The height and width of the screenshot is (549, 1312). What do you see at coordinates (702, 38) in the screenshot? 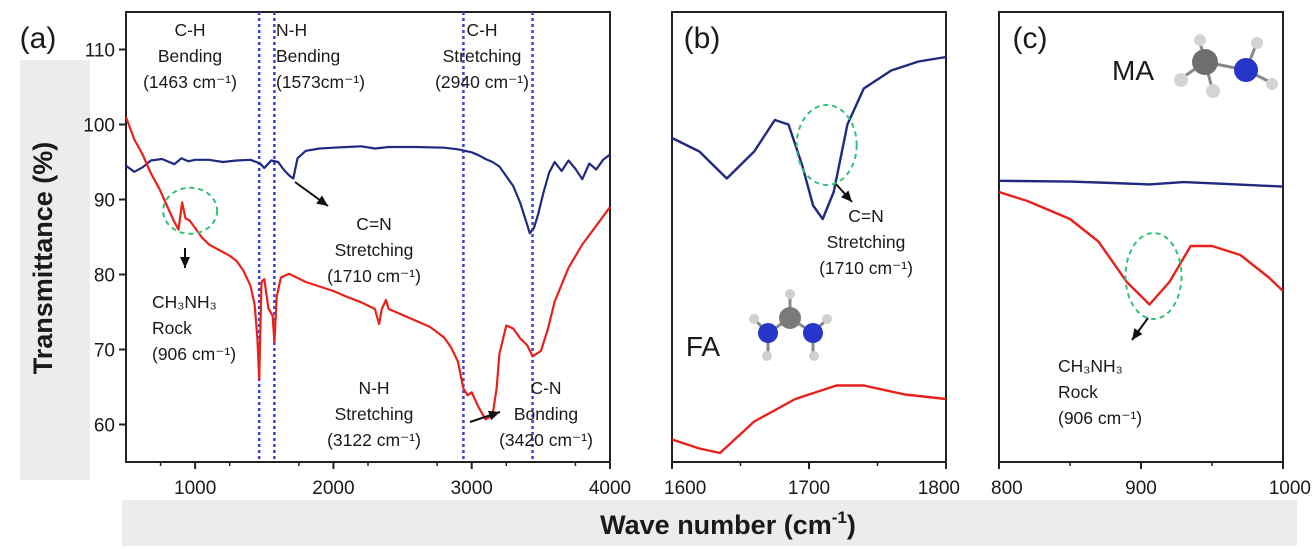
I see `panel-b-label: (b)` at bounding box center [702, 38].